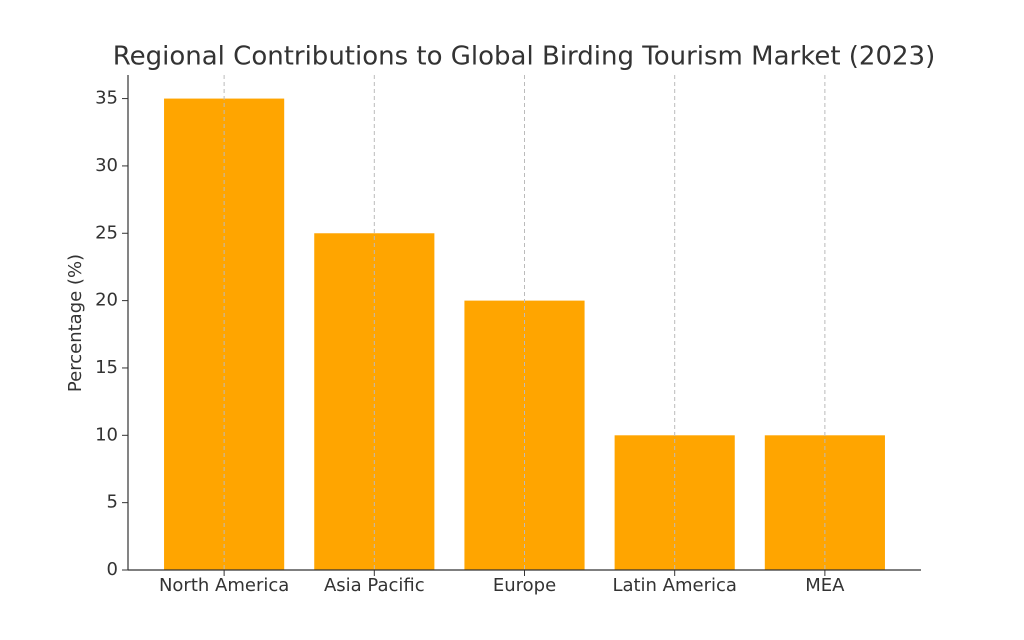  Describe the element at coordinates (374, 585) in the screenshot. I see `x-tick-label: Asia Pacific` at that location.